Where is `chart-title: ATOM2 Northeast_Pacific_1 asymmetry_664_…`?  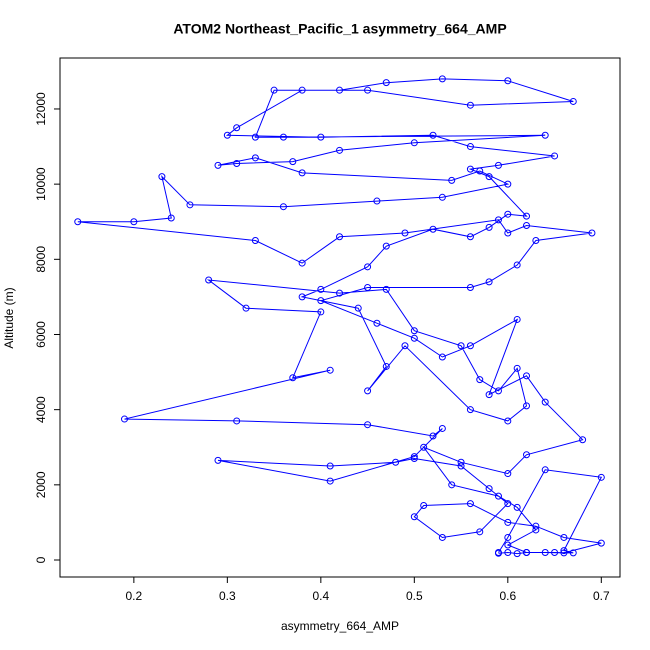 chart-title: ATOM2 Northeast_Pacific_1 asymmetry_664_… is located at coordinates (339, 29).